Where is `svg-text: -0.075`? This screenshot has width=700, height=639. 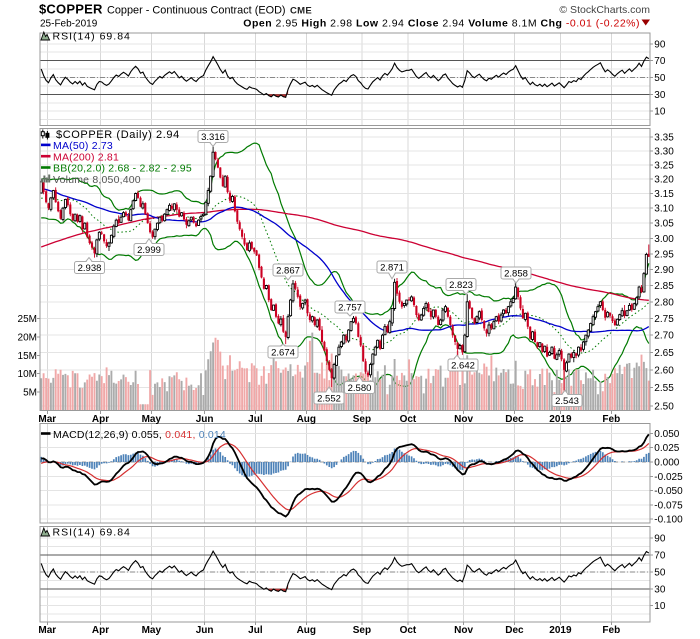 svg-text: -0.075 is located at coordinates (668, 505).